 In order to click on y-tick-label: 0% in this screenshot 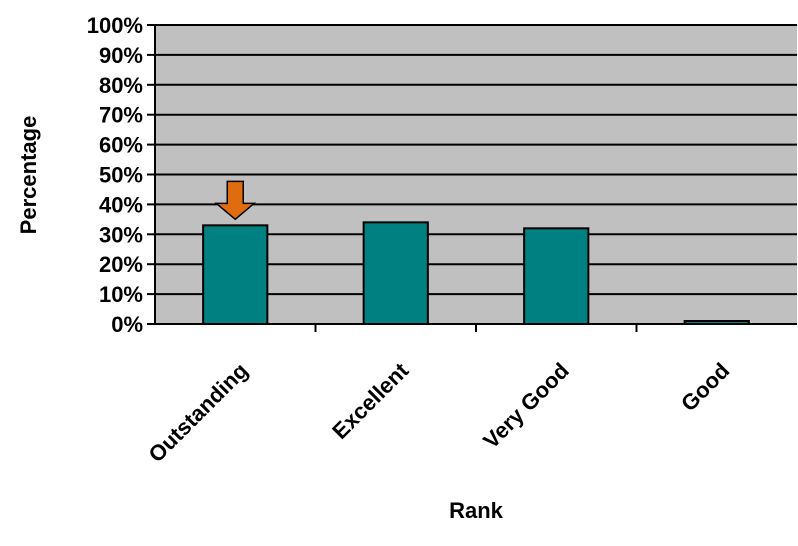, I will do `click(127, 324)`.